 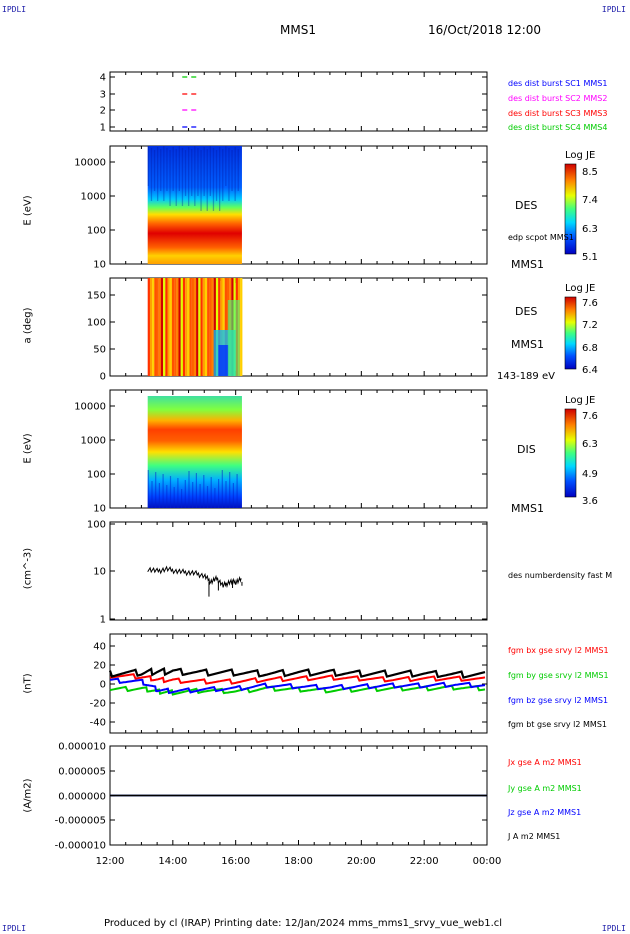 I want to click on corner-label-bottom-left: IPDLI, so click(x=14, y=928).